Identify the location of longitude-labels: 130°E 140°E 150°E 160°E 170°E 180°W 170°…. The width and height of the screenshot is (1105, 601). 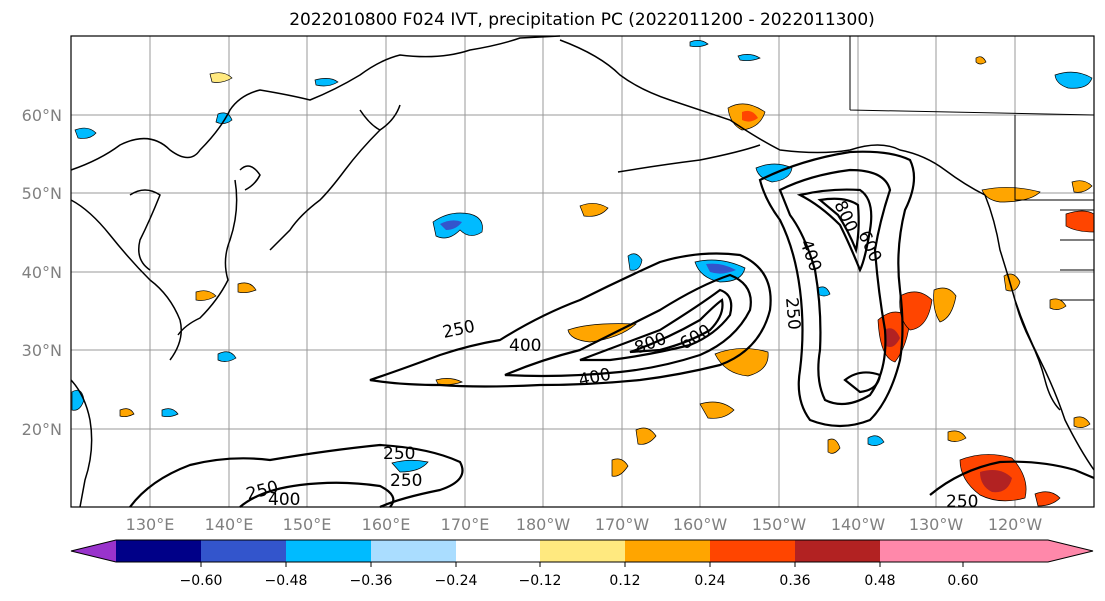
(584, 524).